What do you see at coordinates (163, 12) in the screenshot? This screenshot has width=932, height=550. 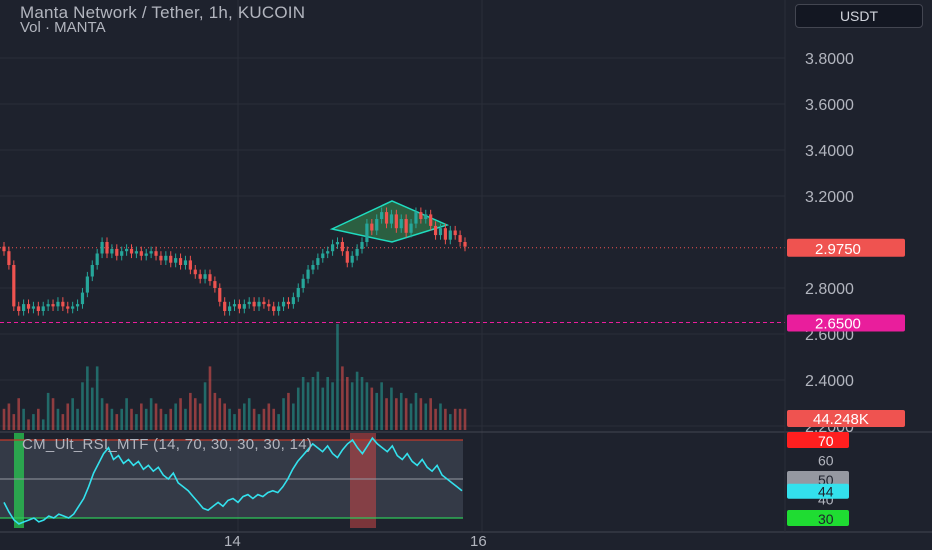 I see `symbol-title: Manta Network / Tether, 1h, KUCOIN` at bounding box center [163, 12].